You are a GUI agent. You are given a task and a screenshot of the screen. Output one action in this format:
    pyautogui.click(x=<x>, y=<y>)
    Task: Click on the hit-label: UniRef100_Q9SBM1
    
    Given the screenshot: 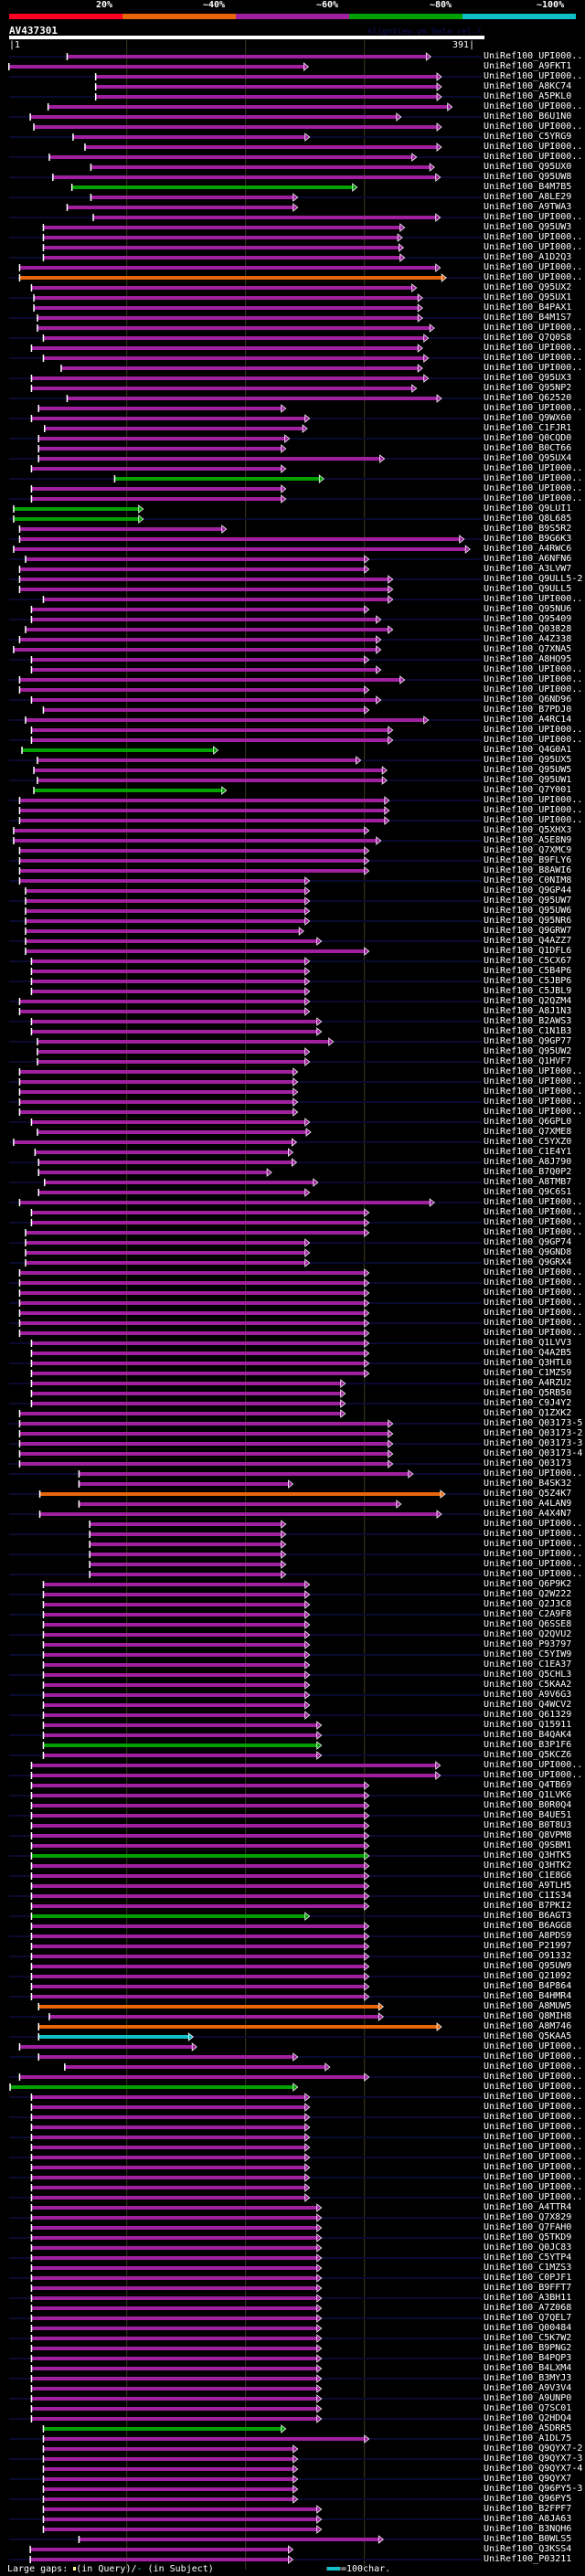 What is the action you would take?
    pyautogui.click(x=528, y=1845)
    